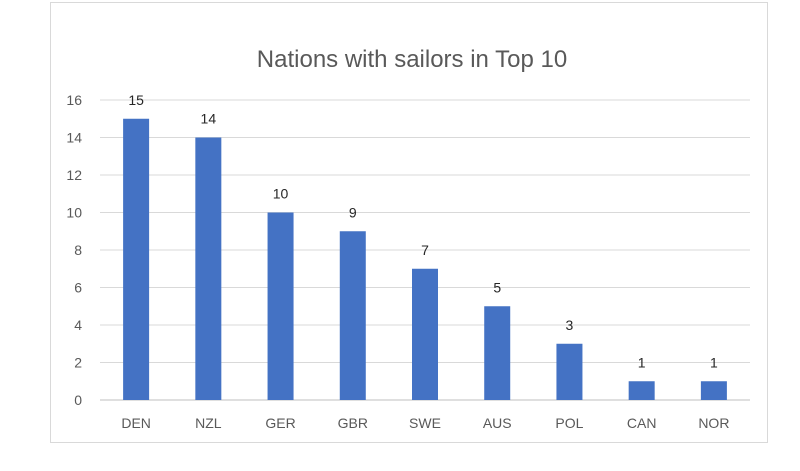 This screenshot has height=471, width=800. I want to click on data-label-ger: 10, so click(281, 194).